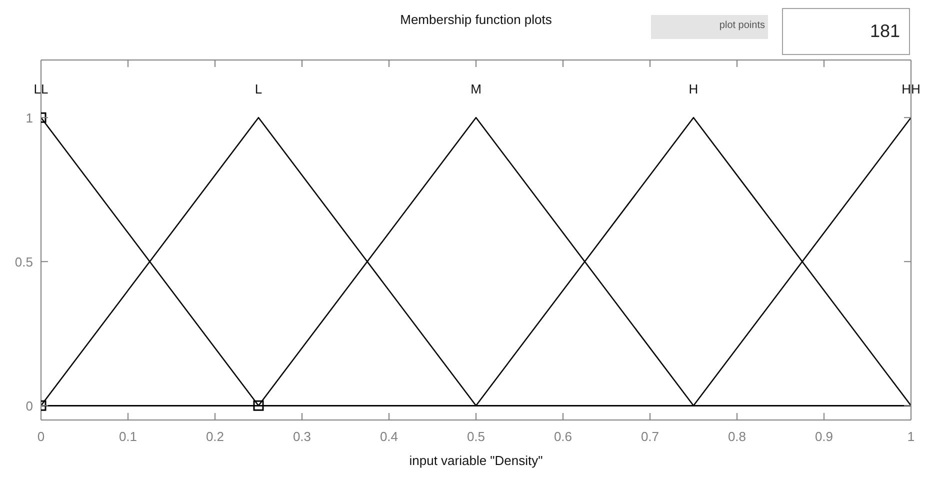 The width and height of the screenshot is (927, 479). I want to click on x-tick-label: 0.4, so click(389, 436).